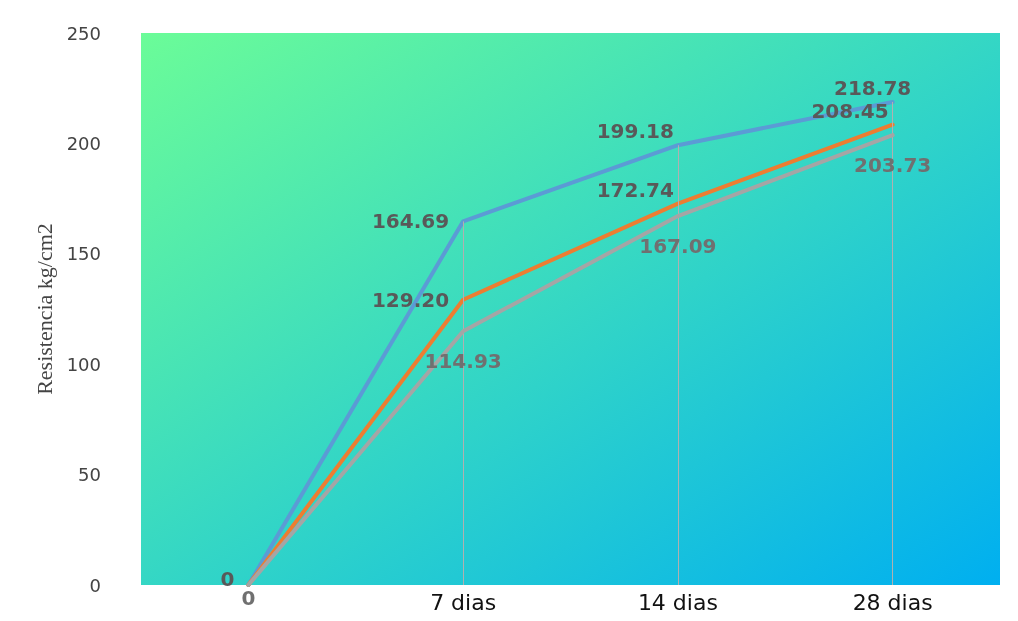 This screenshot has height=621, width=1018. I want to click on x-tick-label: 14 dias, so click(677, 602).